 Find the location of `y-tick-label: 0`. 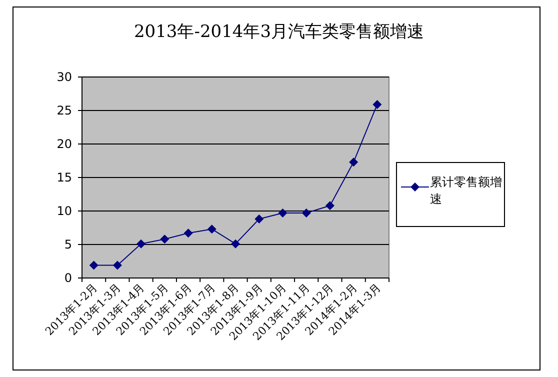

y-tick-label: 0 is located at coordinates (68, 278).